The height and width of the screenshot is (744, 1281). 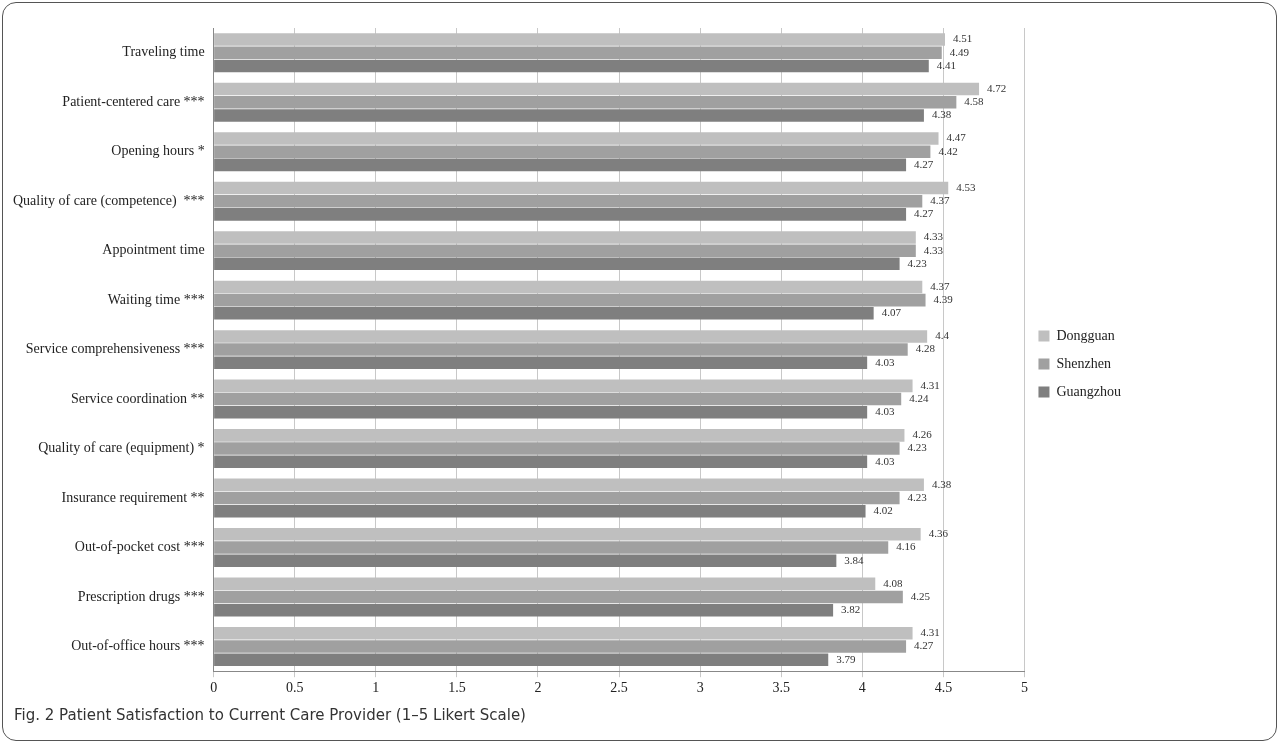 What do you see at coordinates (457, 688) in the screenshot?
I see `x-tick-label: 1.5` at bounding box center [457, 688].